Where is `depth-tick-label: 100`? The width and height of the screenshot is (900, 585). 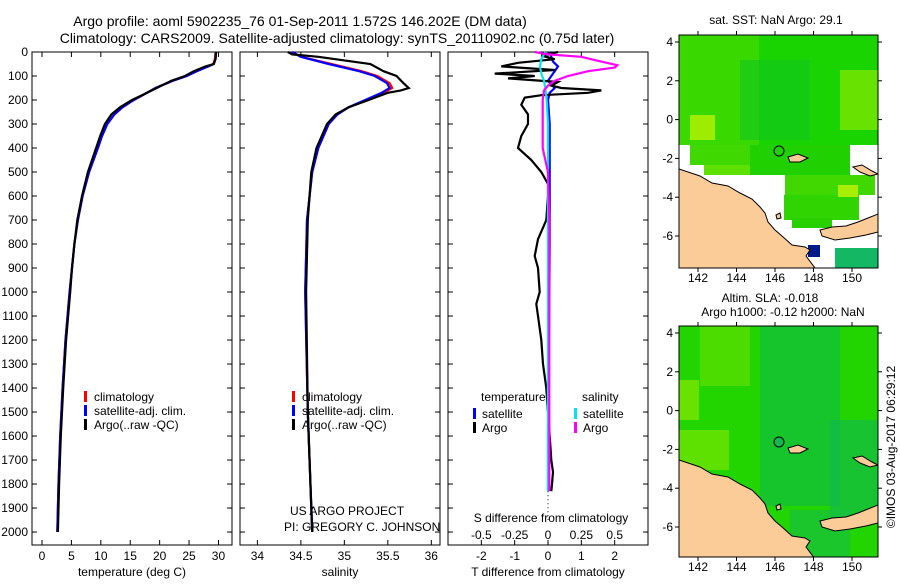 depth-tick-label: 100 is located at coordinates (18, 76).